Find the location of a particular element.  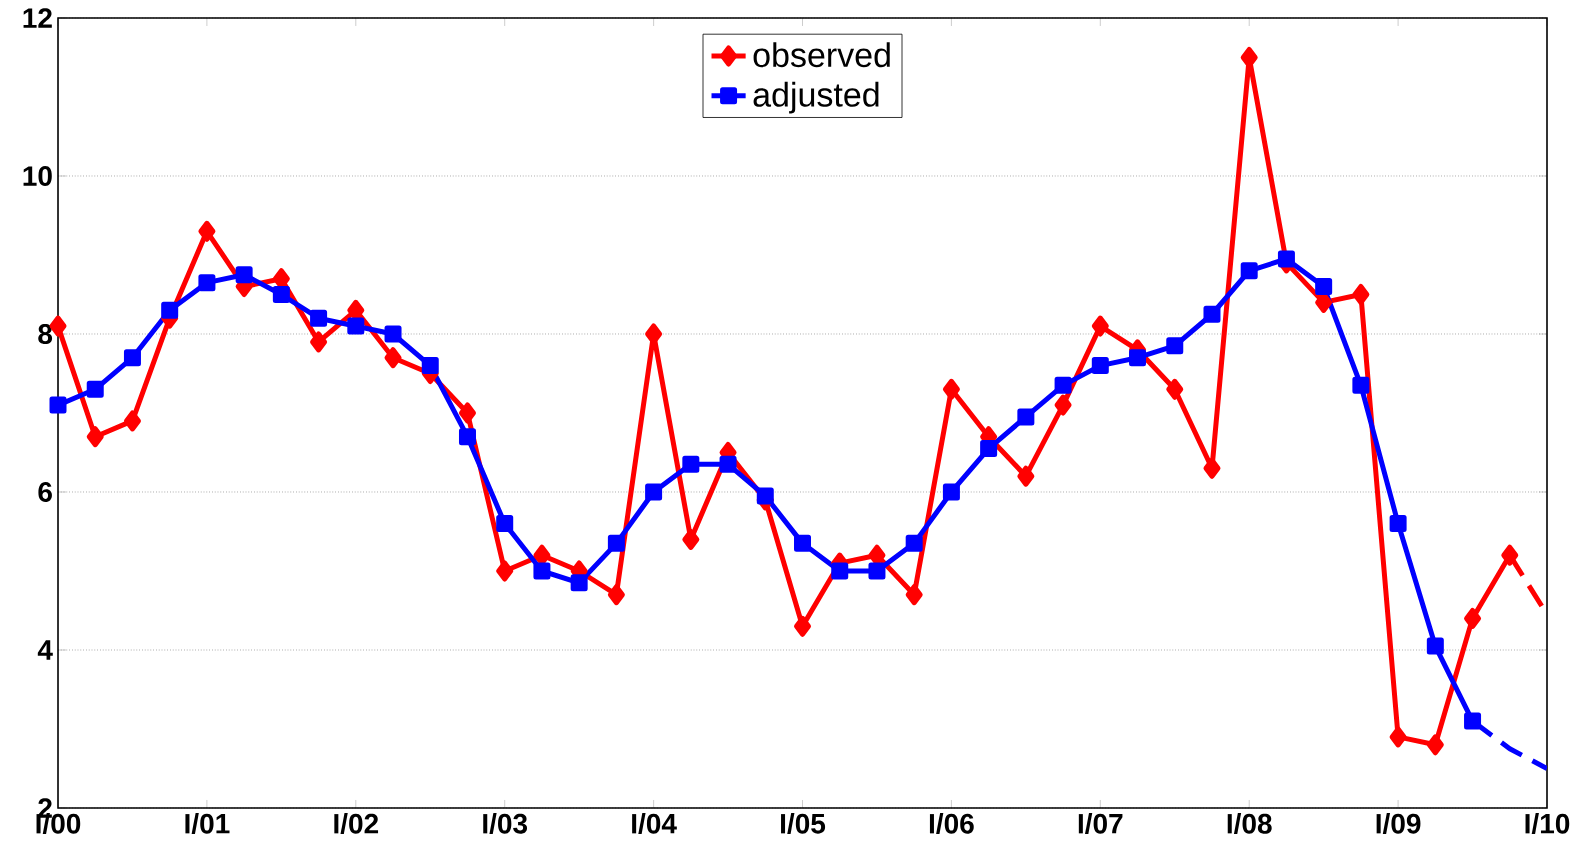

x-tick-label: I/03 is located at coordinates (505, 823).